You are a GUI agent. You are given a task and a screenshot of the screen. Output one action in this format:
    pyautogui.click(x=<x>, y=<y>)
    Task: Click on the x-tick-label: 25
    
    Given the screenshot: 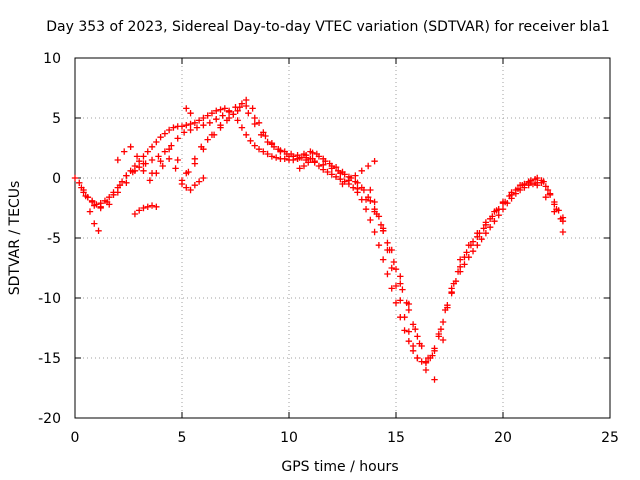 What is the action you would take?
    pyautogui.click(x=610, y=438)
    